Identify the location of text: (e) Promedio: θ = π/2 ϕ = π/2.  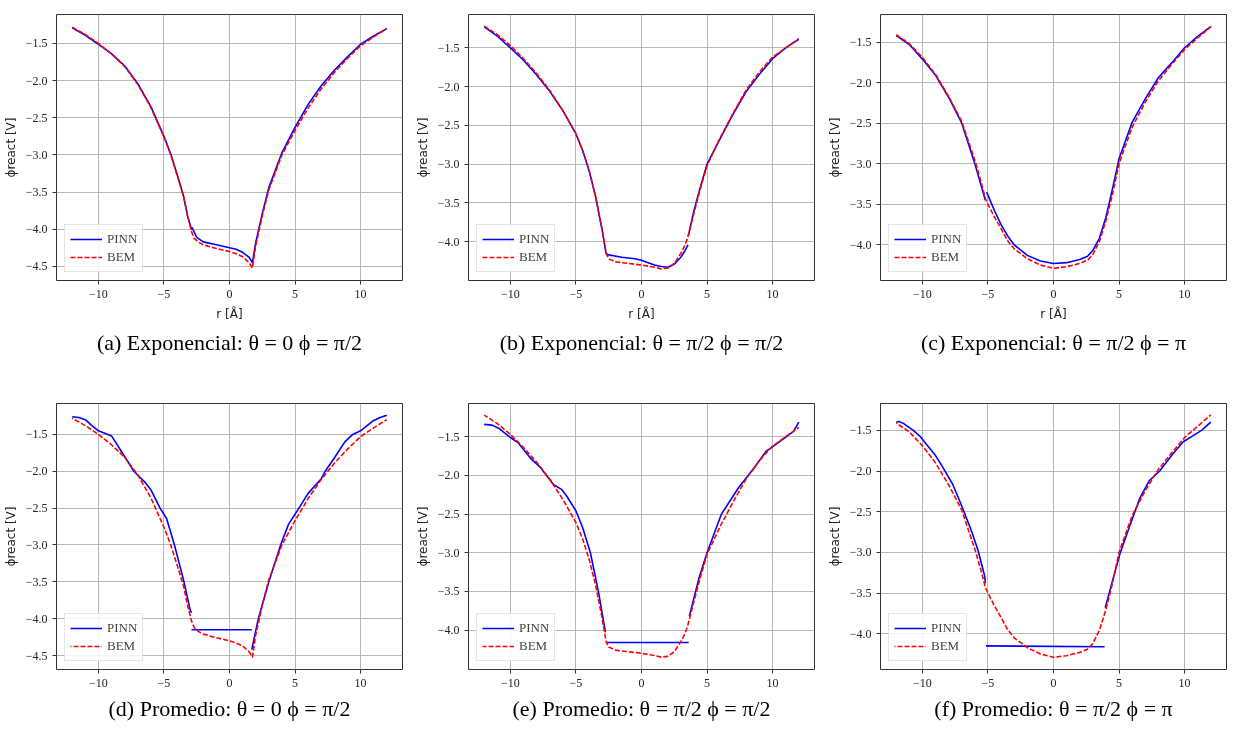
(641, 708).